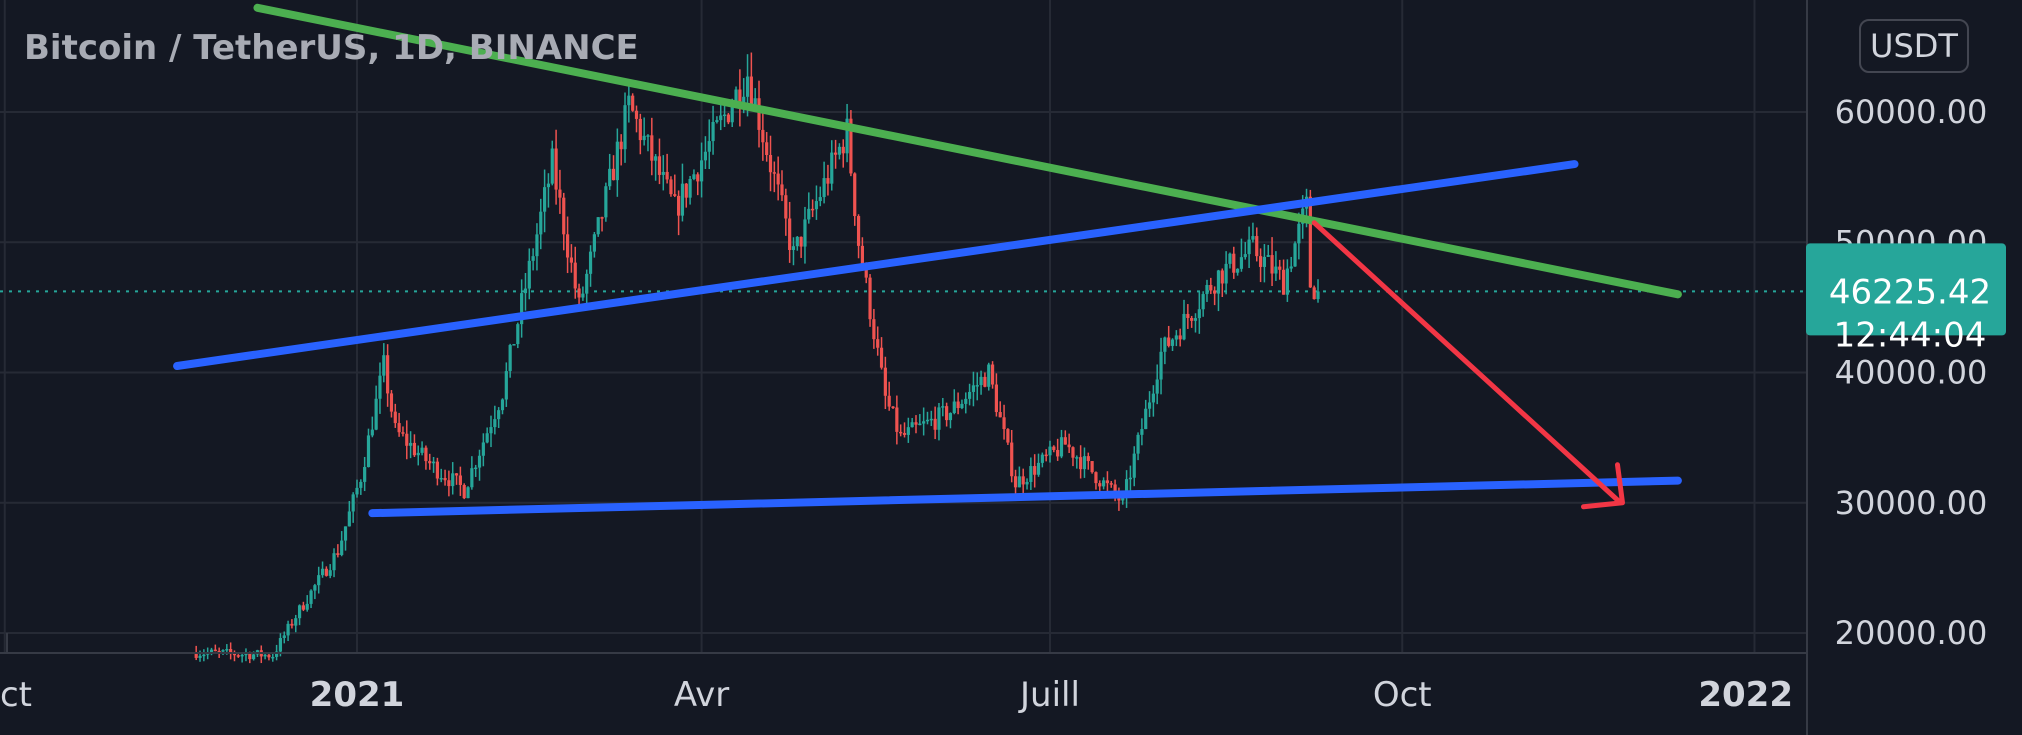 The width and height of the screenshot is (2022, 735). What do you see at coordinates (701, 695) in the screenshot?
I see `time-tick-label: Avr` at bounding box center [701, 695].